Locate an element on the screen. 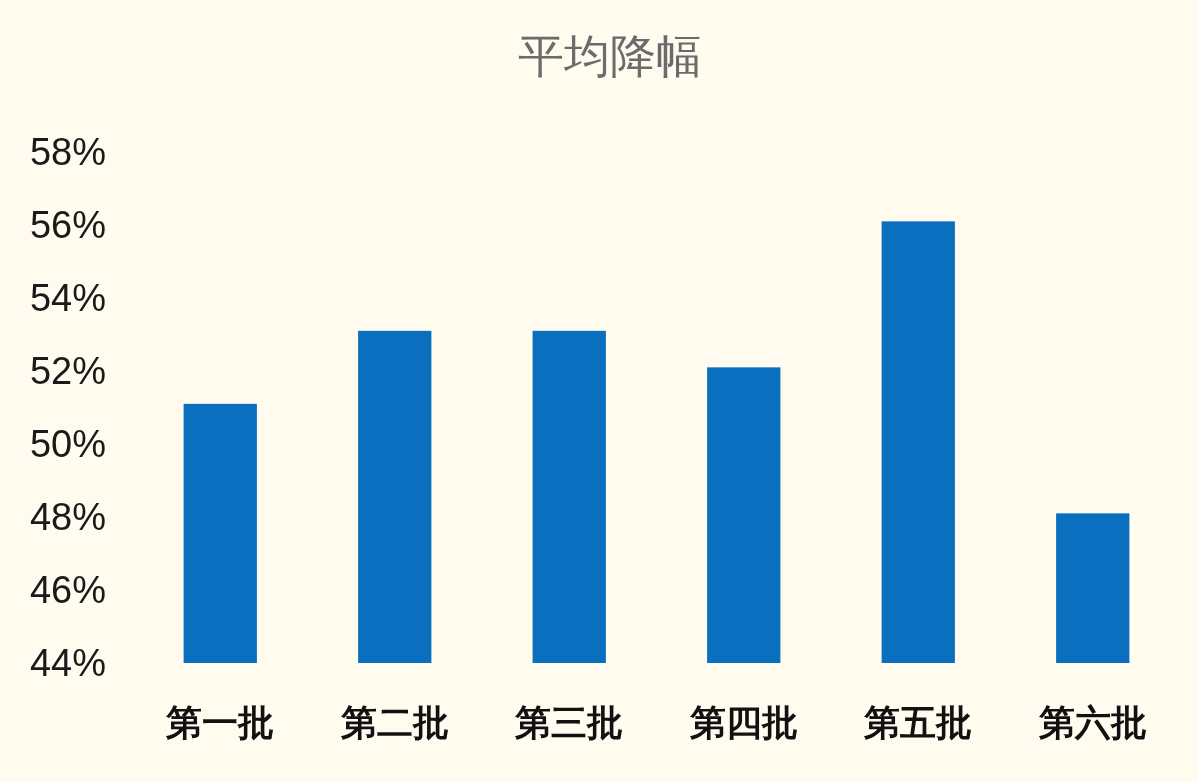  x-tick-label: 第二批 is located at coordinates (394, 722).